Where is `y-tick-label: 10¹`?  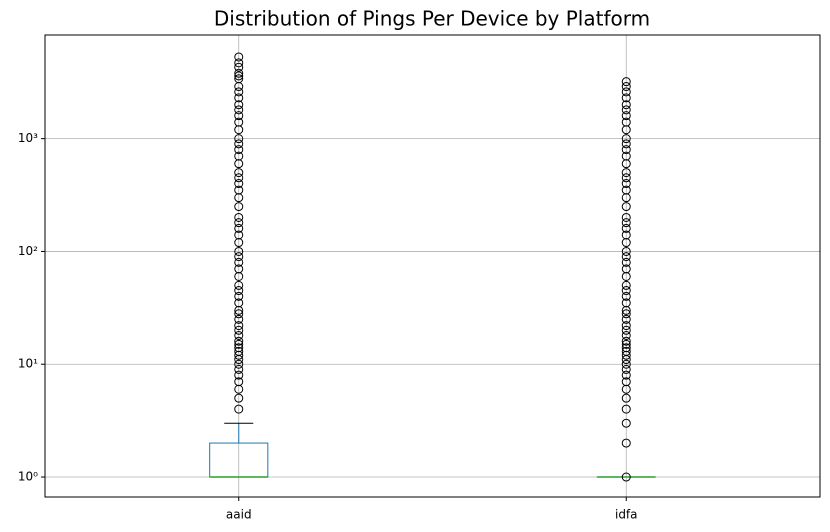 y-tick-label: 10¹ is located at coordinates (28, 364).